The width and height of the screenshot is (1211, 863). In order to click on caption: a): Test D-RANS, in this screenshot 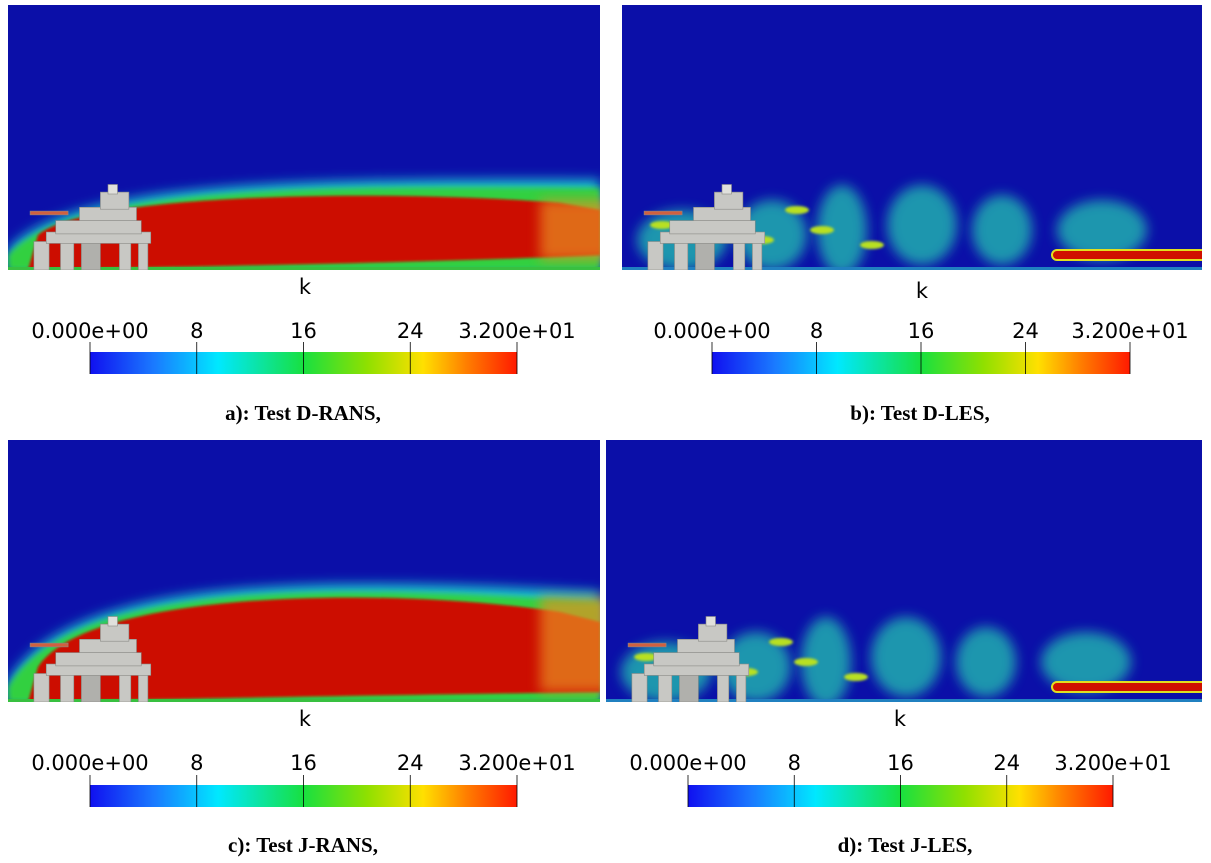, I will do `click(303, 413)`.